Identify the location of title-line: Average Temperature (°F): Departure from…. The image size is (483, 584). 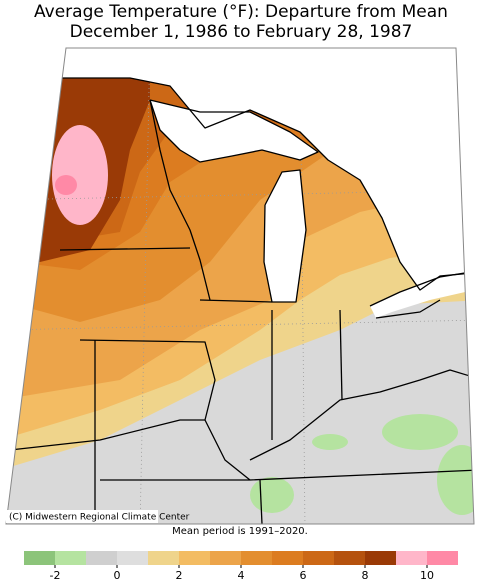
(241, 12).